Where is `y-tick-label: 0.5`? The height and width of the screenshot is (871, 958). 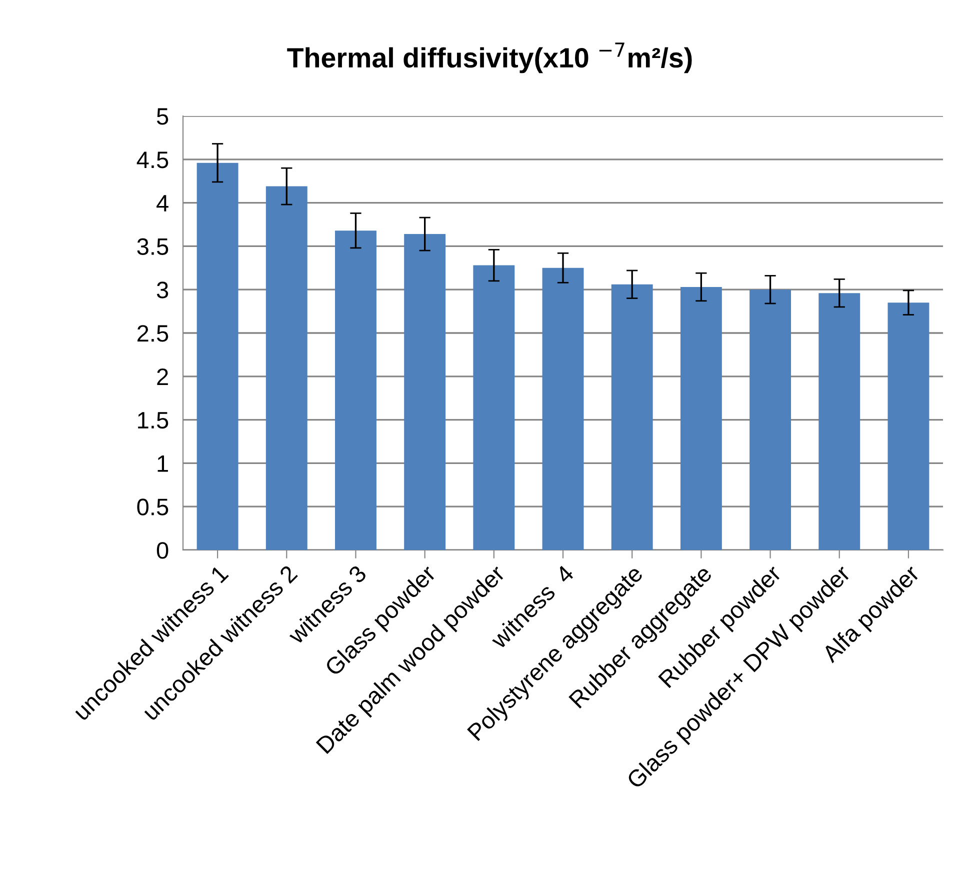
y-tick-label: 0.5 is located at coordinates (152, 507).